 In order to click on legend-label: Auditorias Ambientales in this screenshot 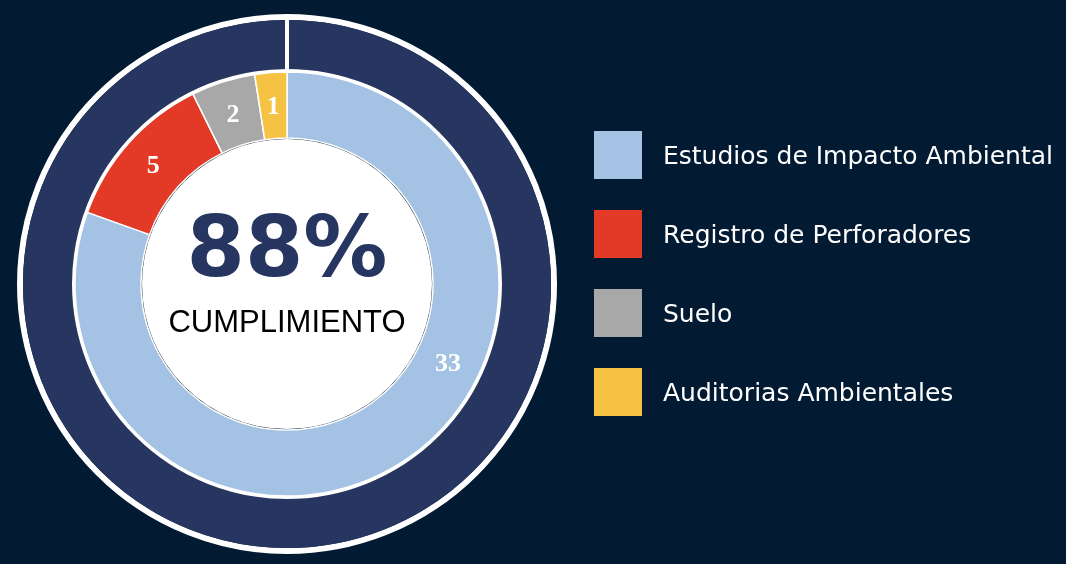, I will do `click(808, 392)`.